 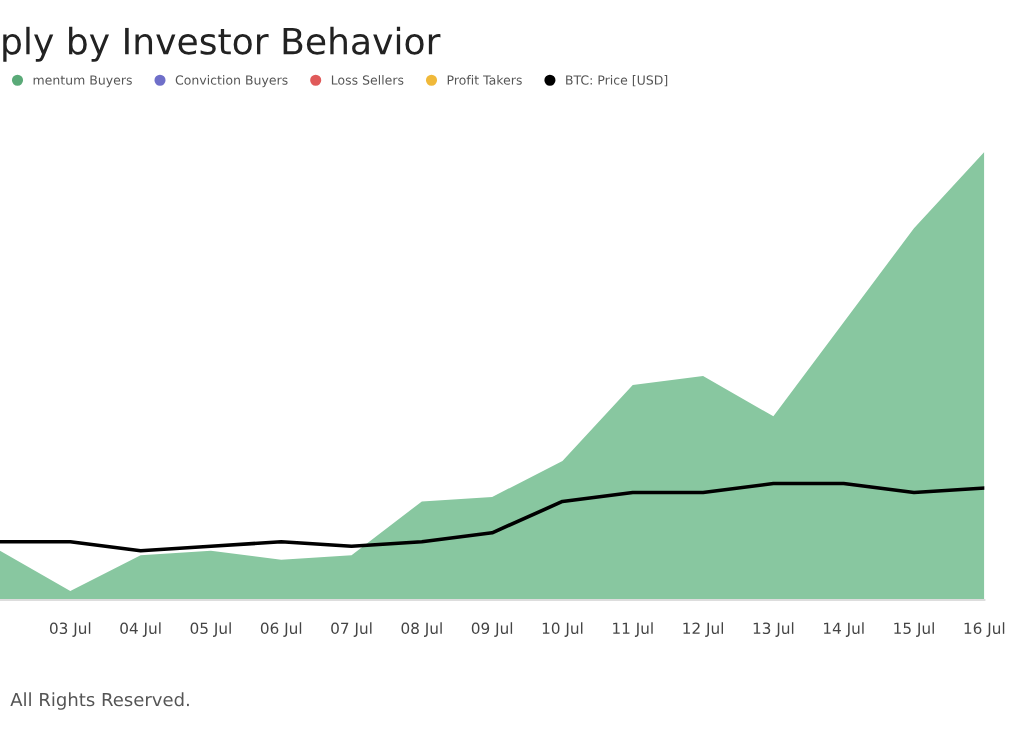 What do you see at coordinates (99, 701) in the screenshot?
I see `text: All Rights Reserved.` at bounding box center [99, 701].